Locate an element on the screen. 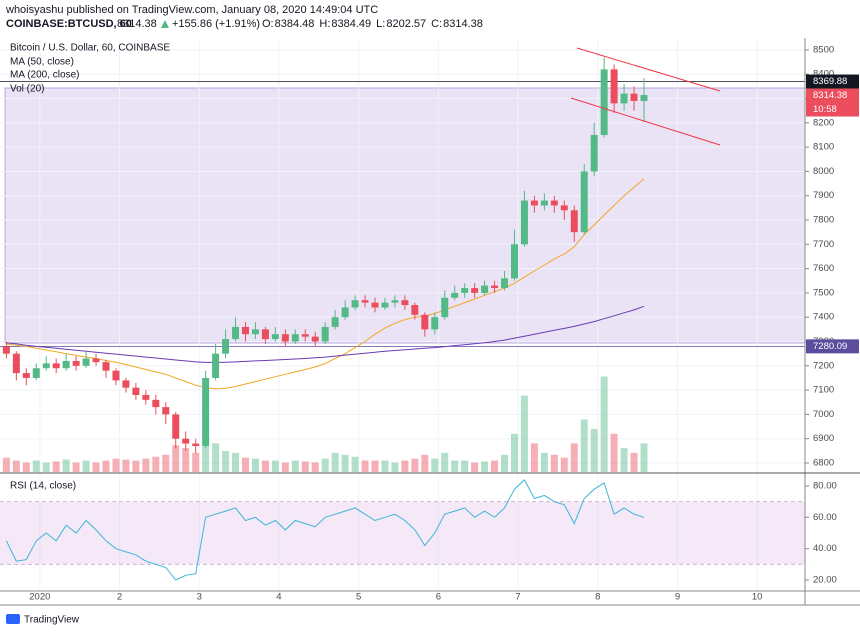 Image resolution: width=860 pixels, height=635 pixels. ohlc-value: 8314.38 is located at coordinates (463, 24).